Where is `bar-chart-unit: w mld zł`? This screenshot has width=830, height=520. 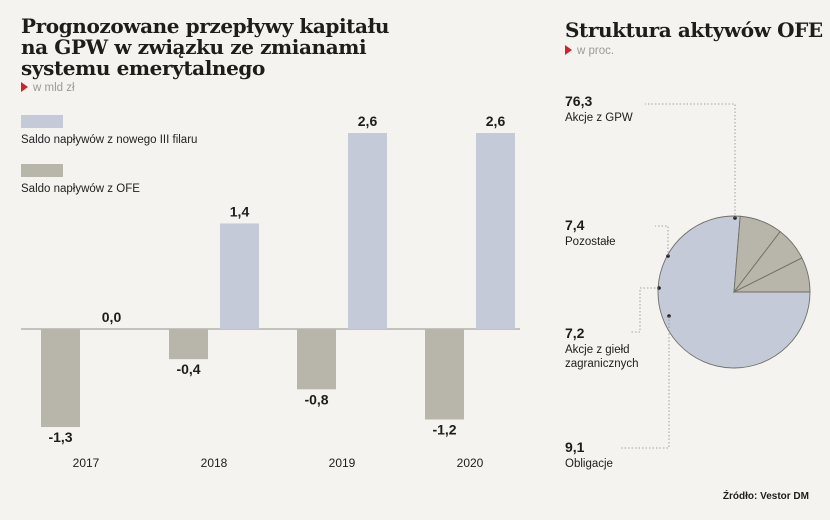
bar-chart-unit: w mld zł is located at coordinates (48, 88).